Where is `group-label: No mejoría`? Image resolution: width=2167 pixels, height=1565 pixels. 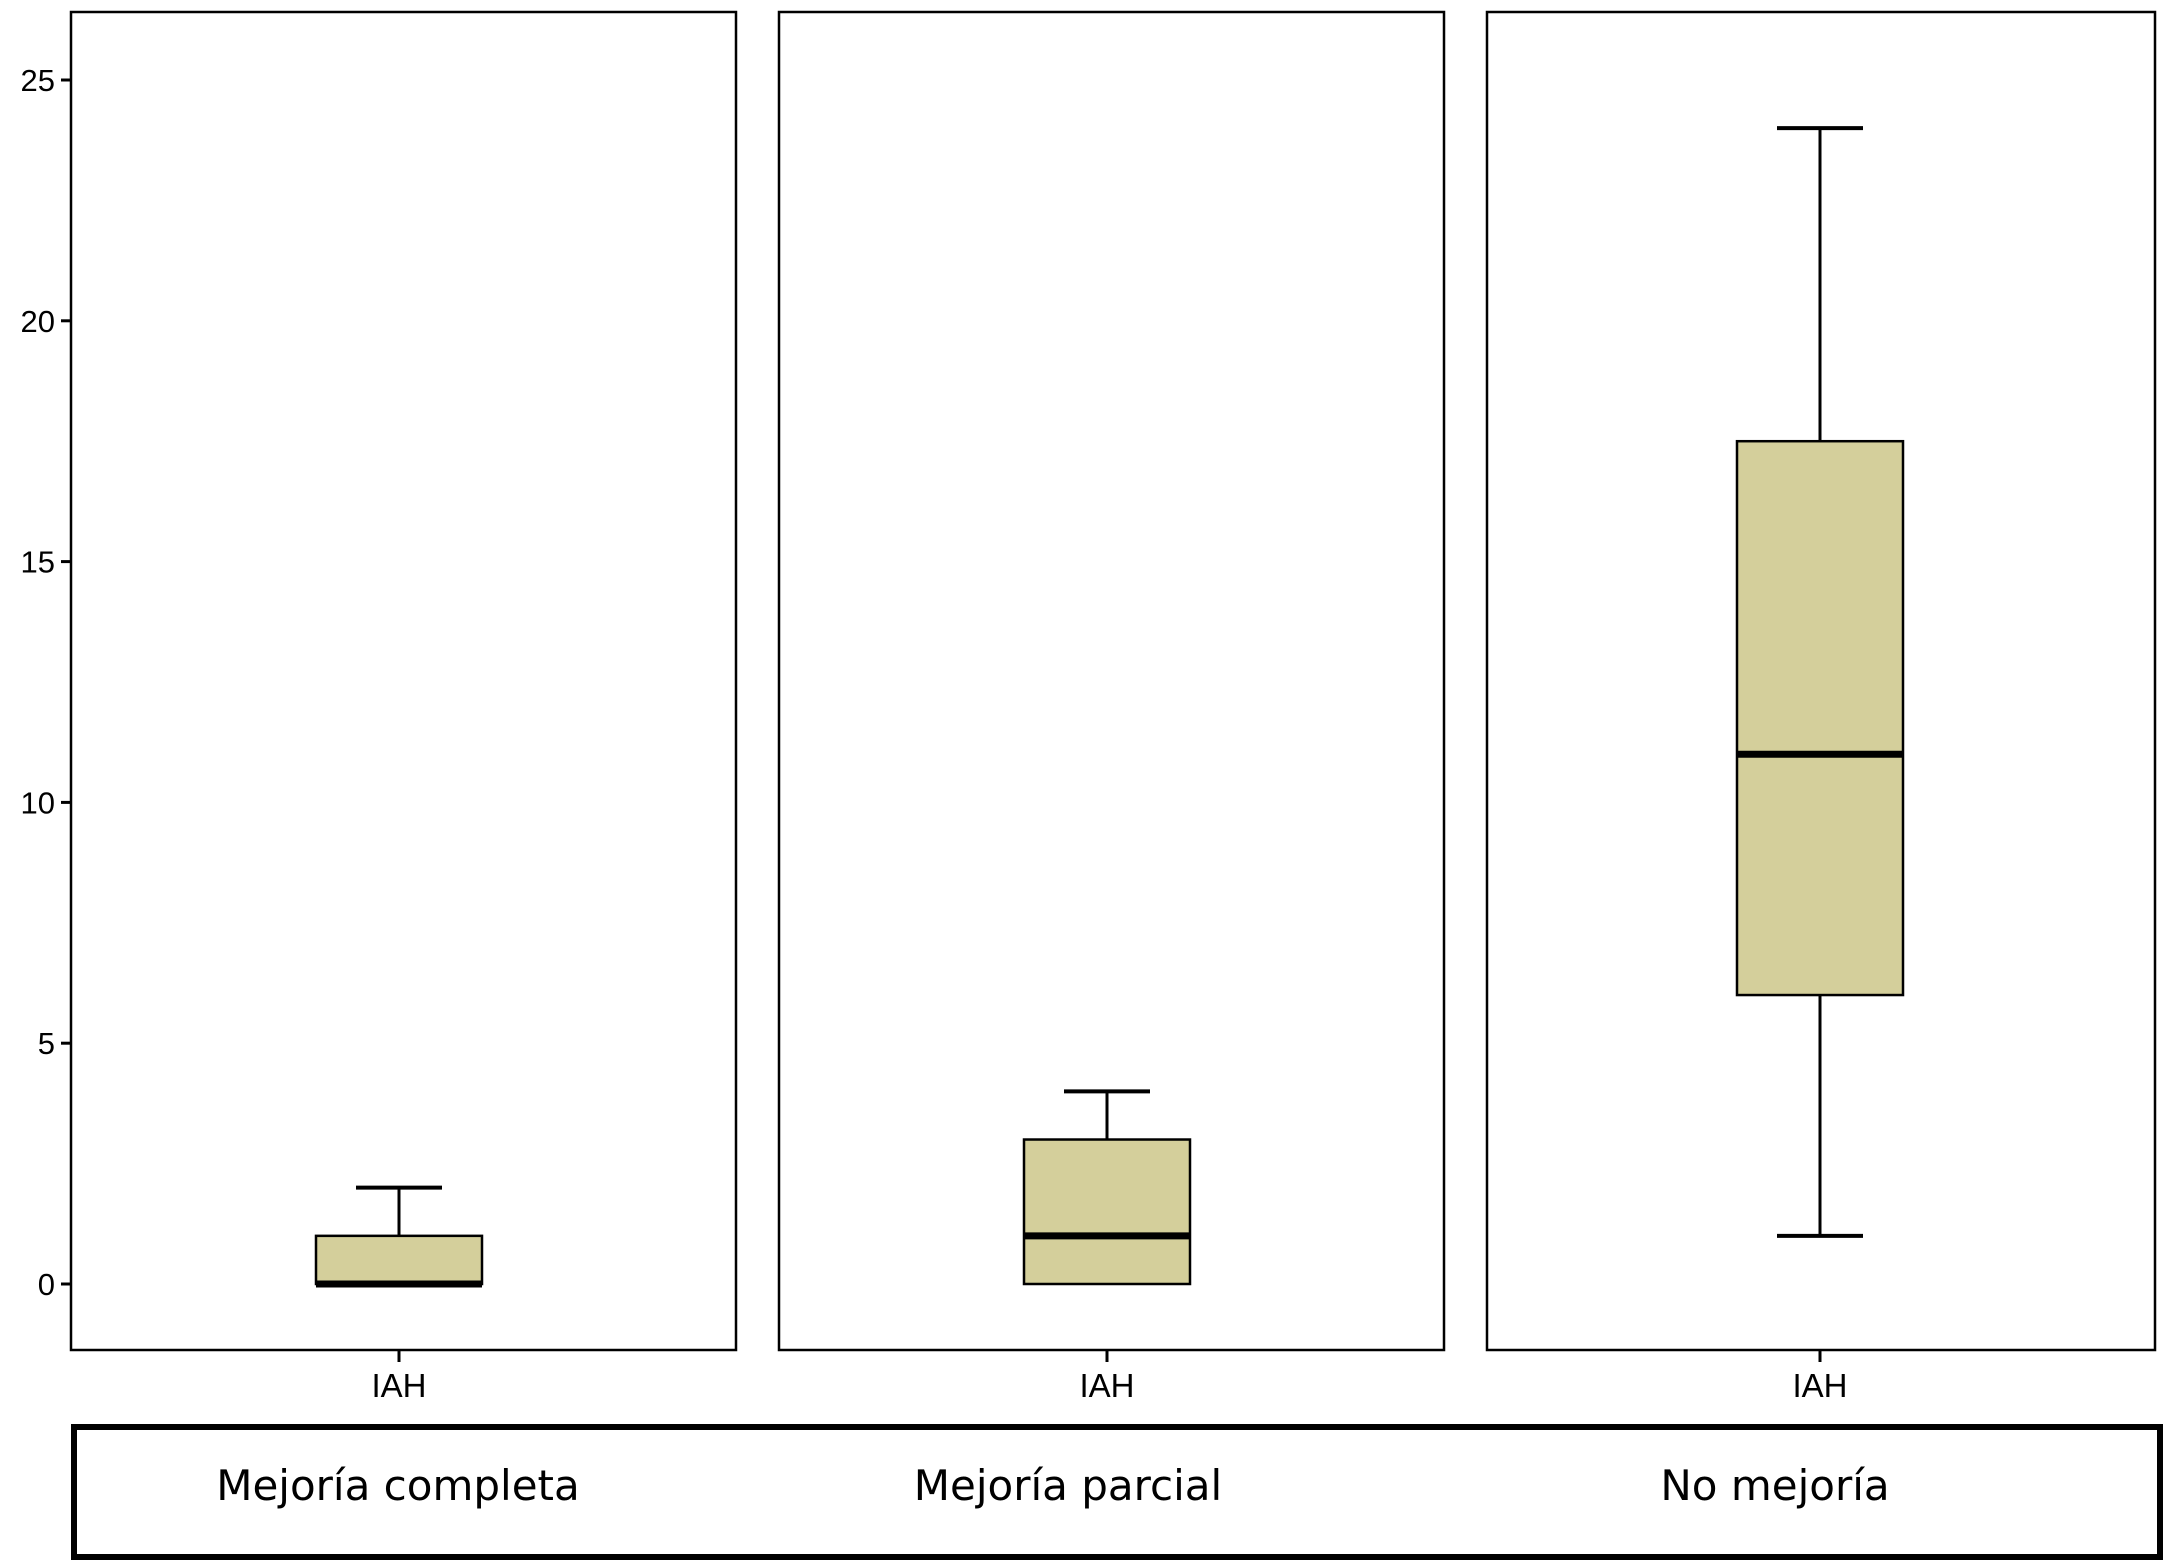
group-label: No mejoría is located at coordinates (1774, 1485).